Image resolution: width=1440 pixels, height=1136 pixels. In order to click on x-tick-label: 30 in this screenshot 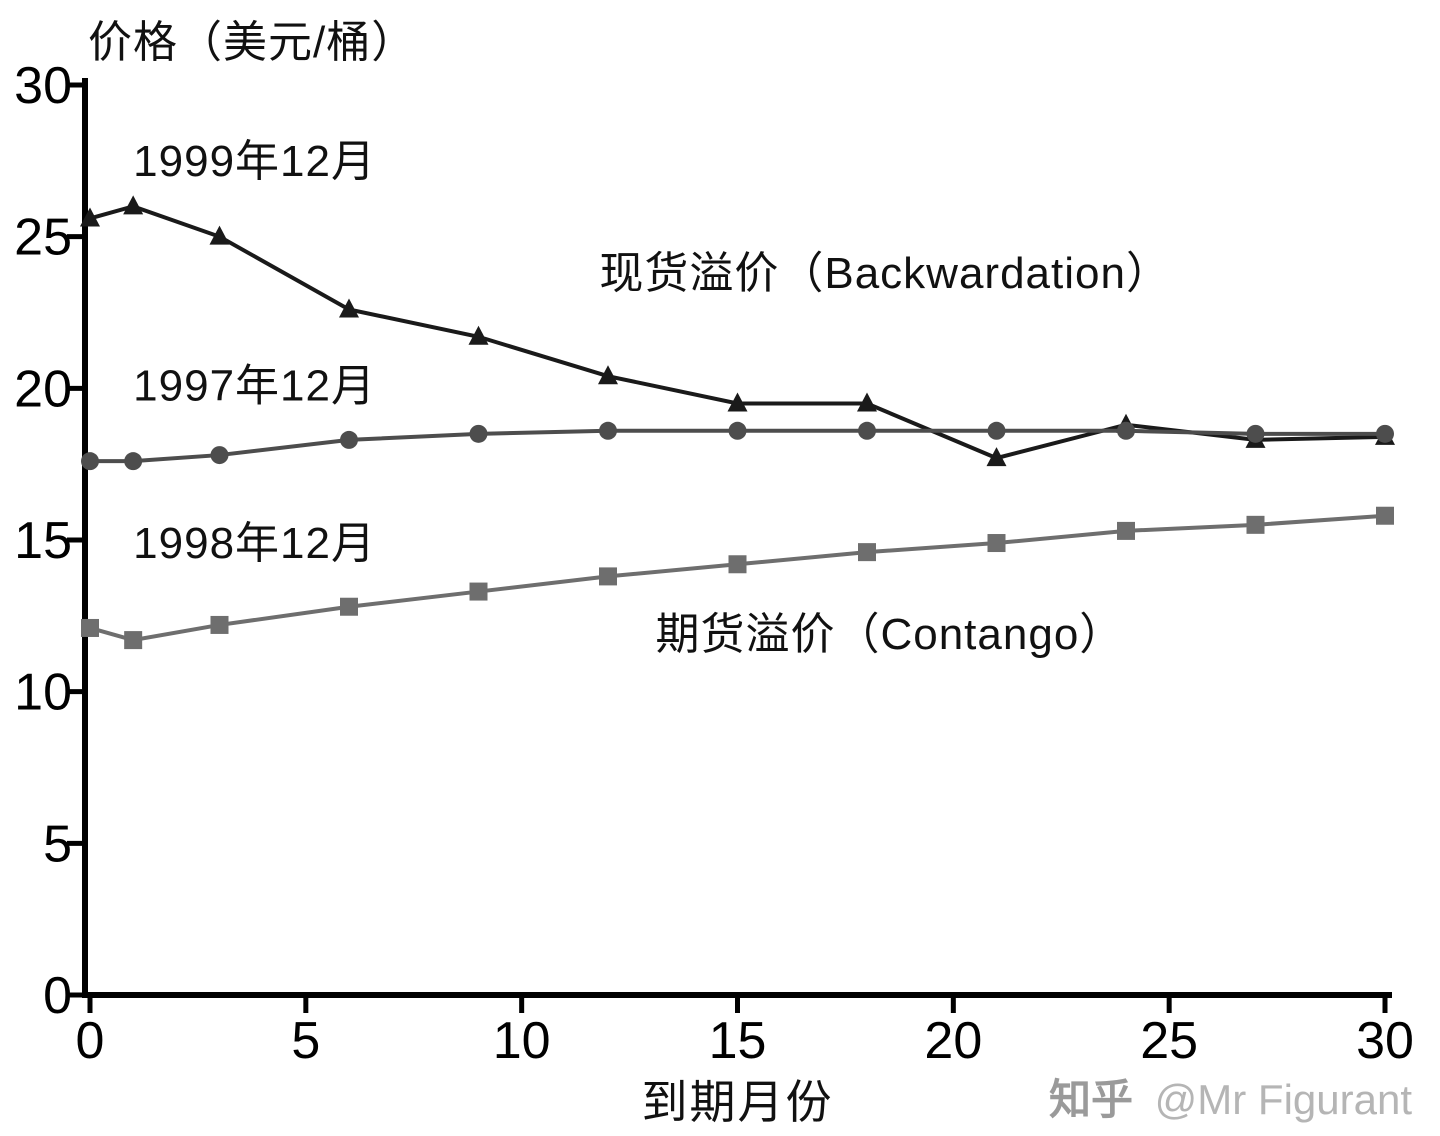, I will do `click(1385, 1041)`.